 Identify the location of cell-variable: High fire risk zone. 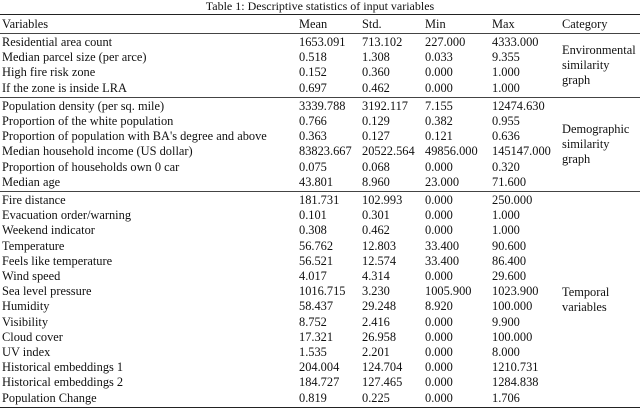
(49, 72).